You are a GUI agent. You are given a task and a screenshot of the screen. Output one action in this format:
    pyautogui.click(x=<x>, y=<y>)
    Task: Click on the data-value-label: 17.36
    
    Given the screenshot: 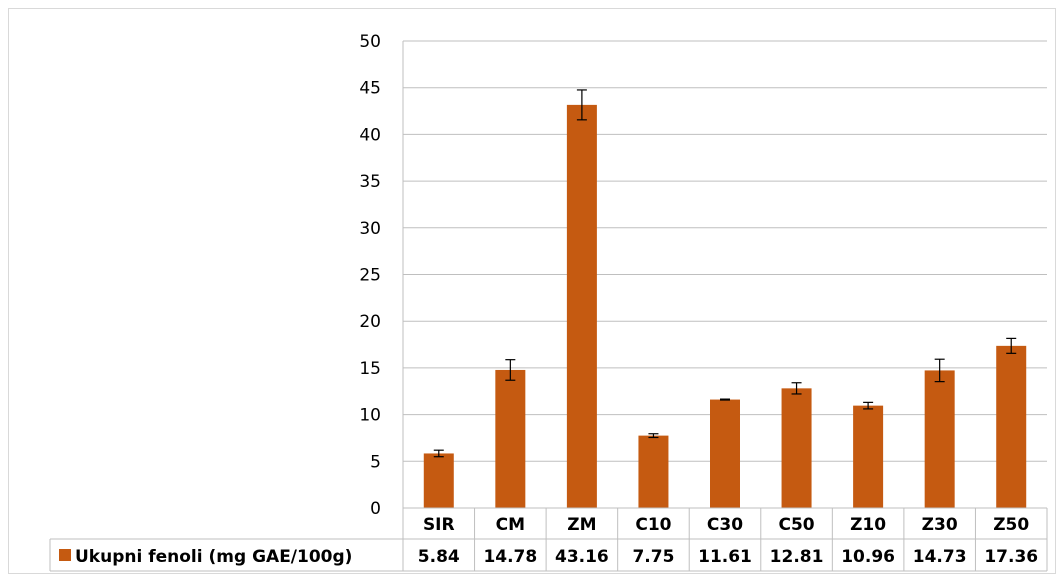 What is the action you would take?
    pyautogui.click(x=1011, y=557)
    